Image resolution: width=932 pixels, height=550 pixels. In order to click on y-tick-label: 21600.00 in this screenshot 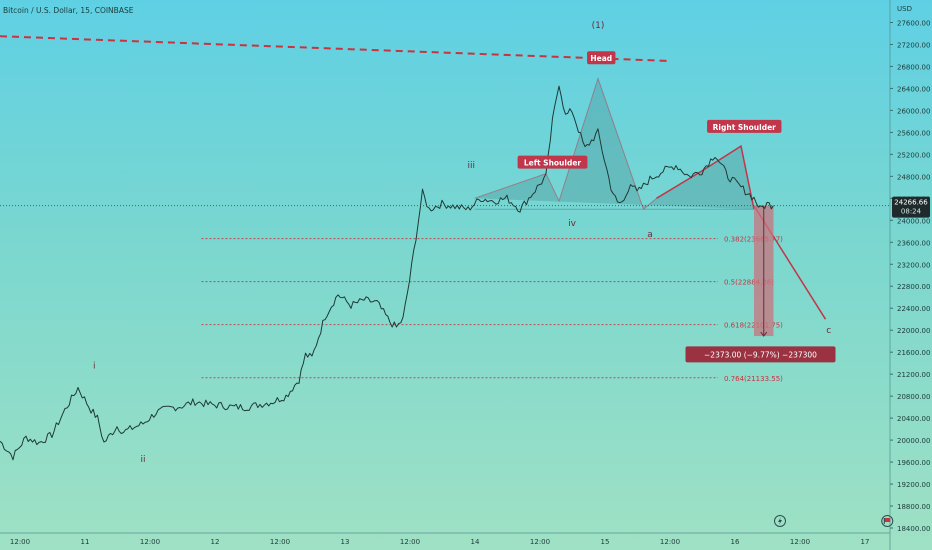, I will do `click(913, 353)`.